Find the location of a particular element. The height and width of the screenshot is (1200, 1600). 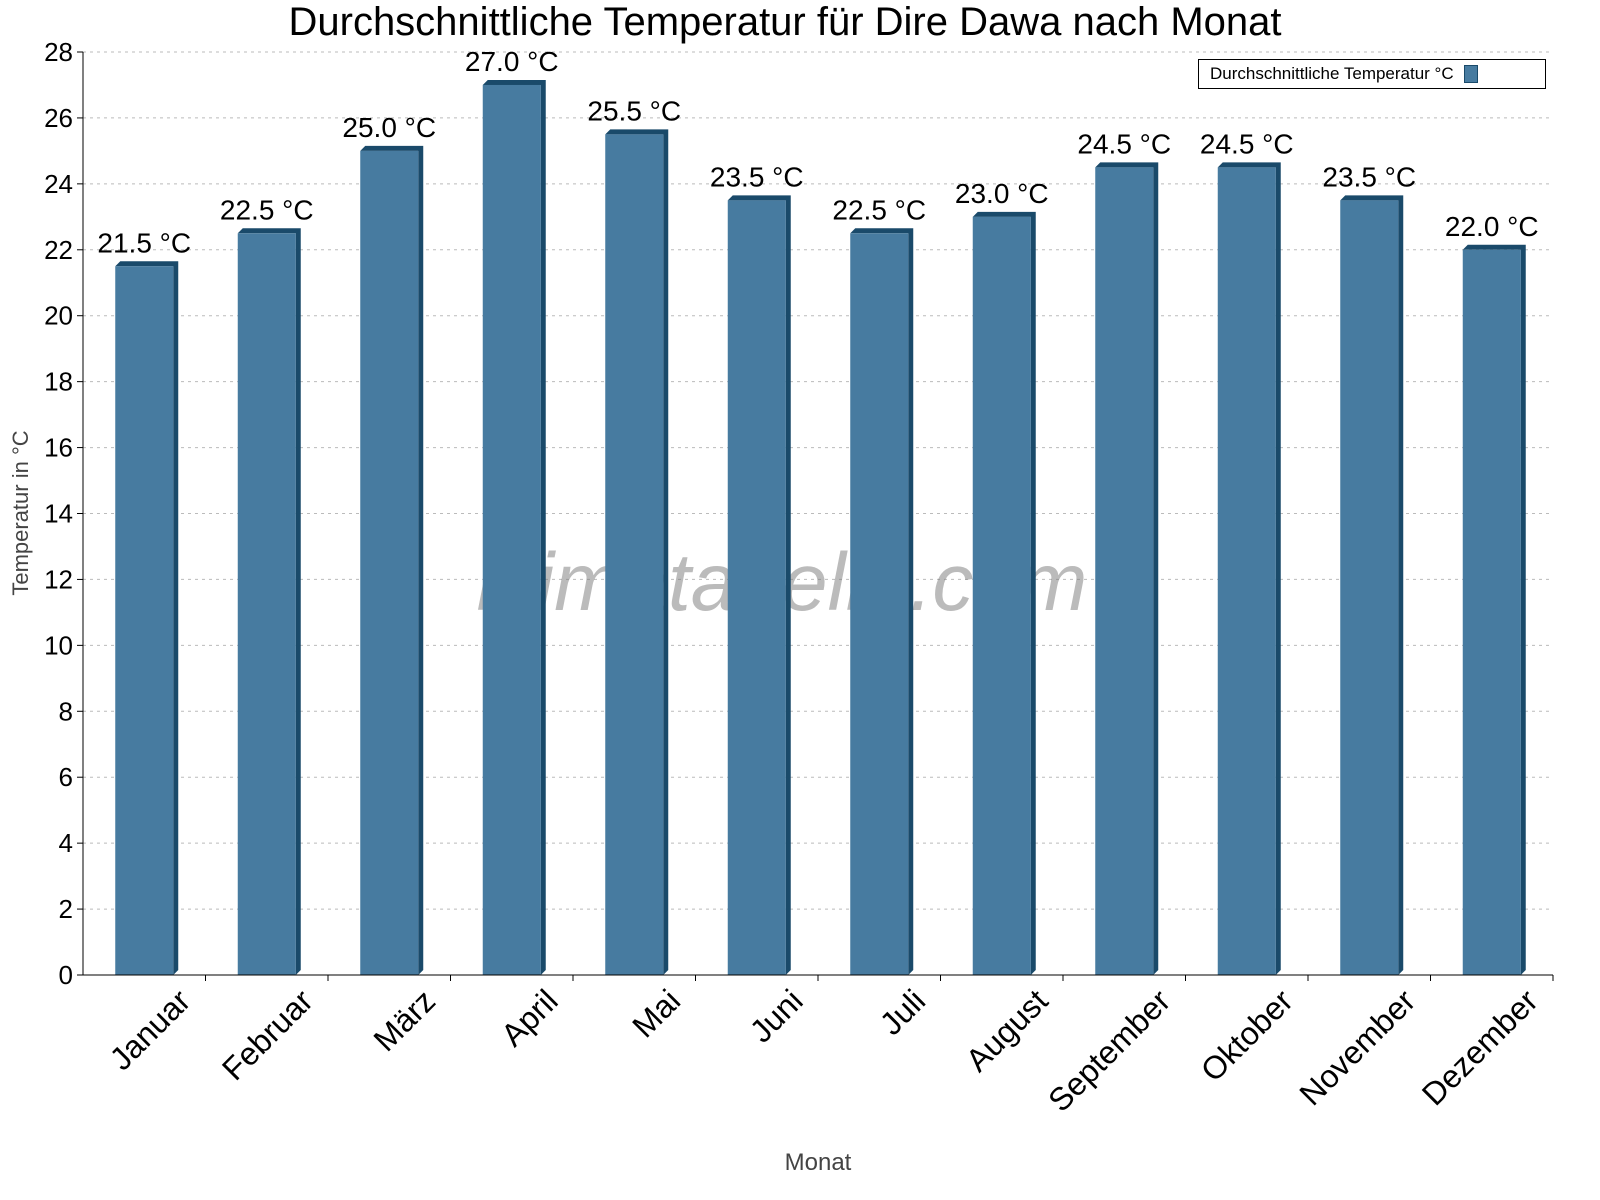

x-tick-label: Februar is located at coordinates (267, 1034).